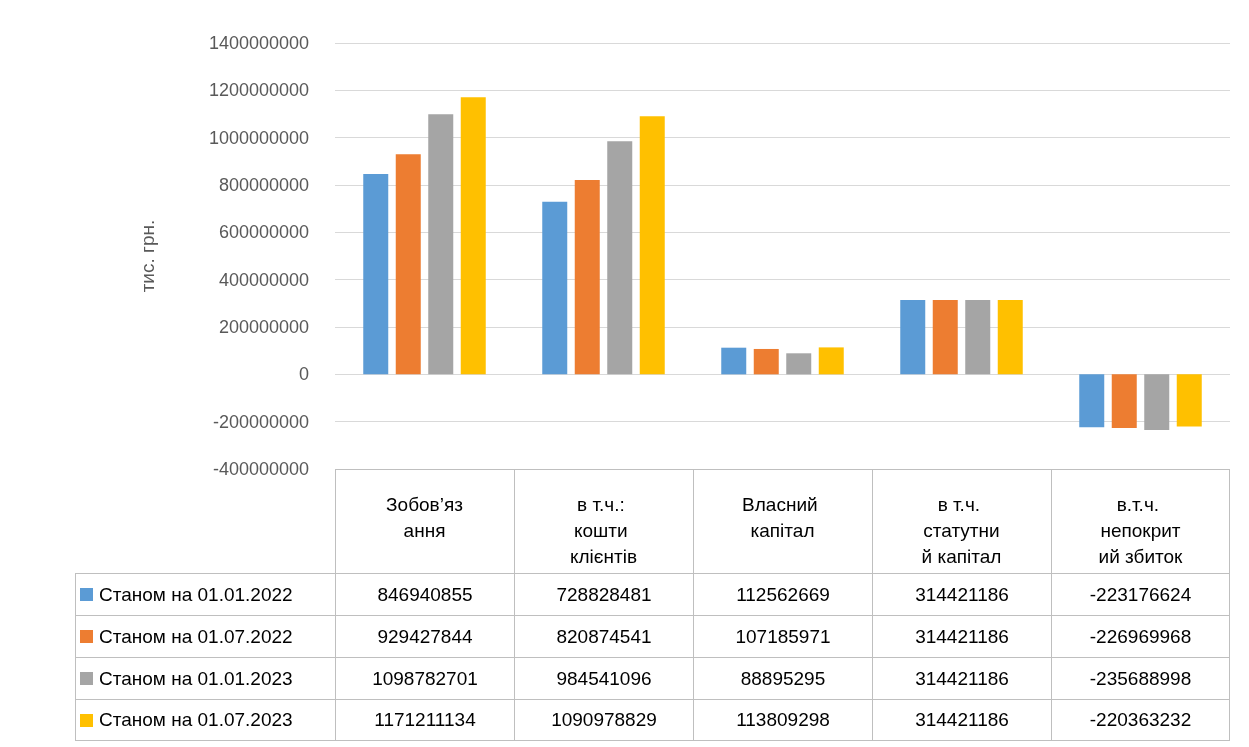  I want to click on y-axis-title: тис. грн., so click(147, 256).